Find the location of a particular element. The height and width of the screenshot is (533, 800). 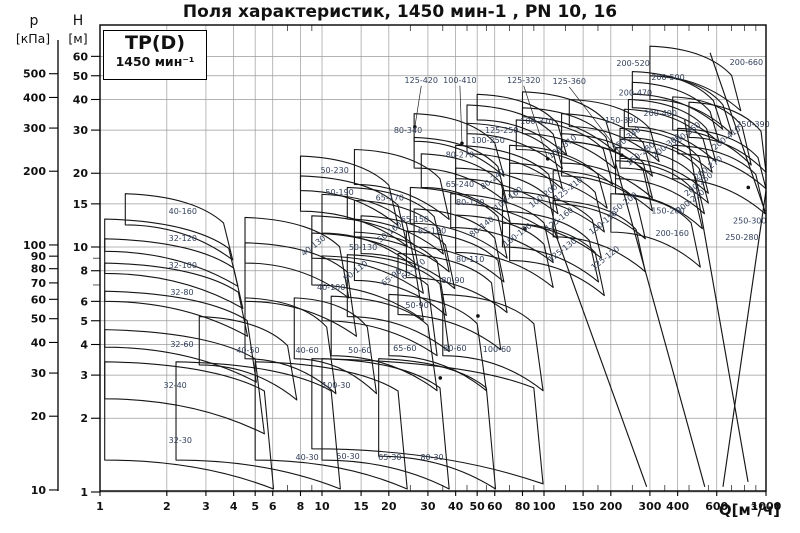

field-label: 100-60 is located at coordinates (497, 349).